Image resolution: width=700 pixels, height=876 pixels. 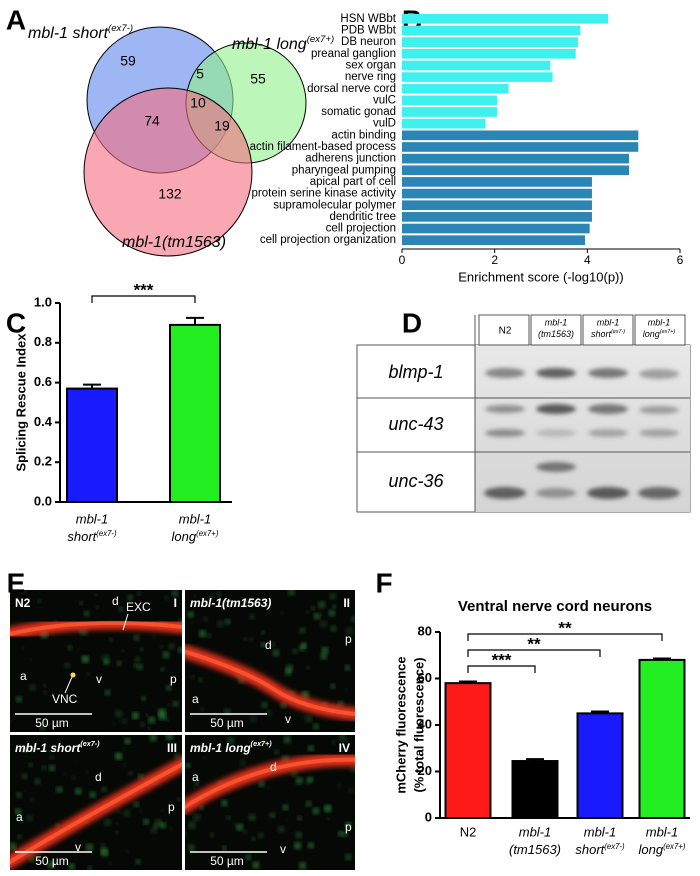 I want to click on y-tick-label: nerve ring, so click(x=370, y=77).